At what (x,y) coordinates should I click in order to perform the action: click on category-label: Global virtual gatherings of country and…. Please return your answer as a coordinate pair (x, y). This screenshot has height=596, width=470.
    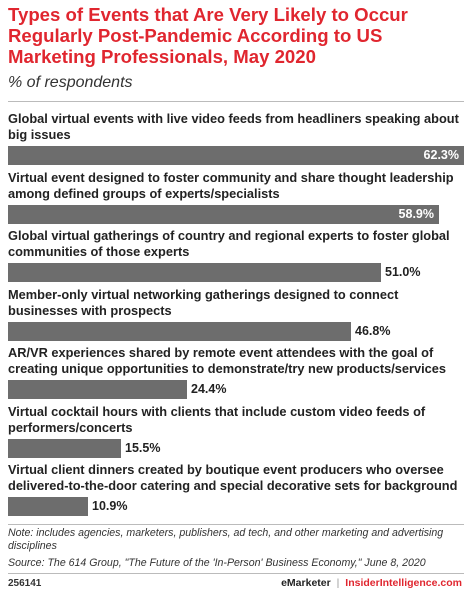
    Looking at the image, I should click on (229, 243).